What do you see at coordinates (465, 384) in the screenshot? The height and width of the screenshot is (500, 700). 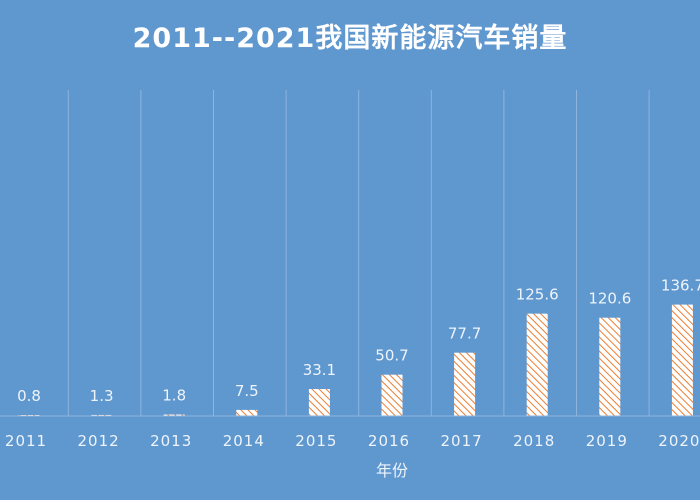 I see `bar-2017` at bounding box center [465, 384].